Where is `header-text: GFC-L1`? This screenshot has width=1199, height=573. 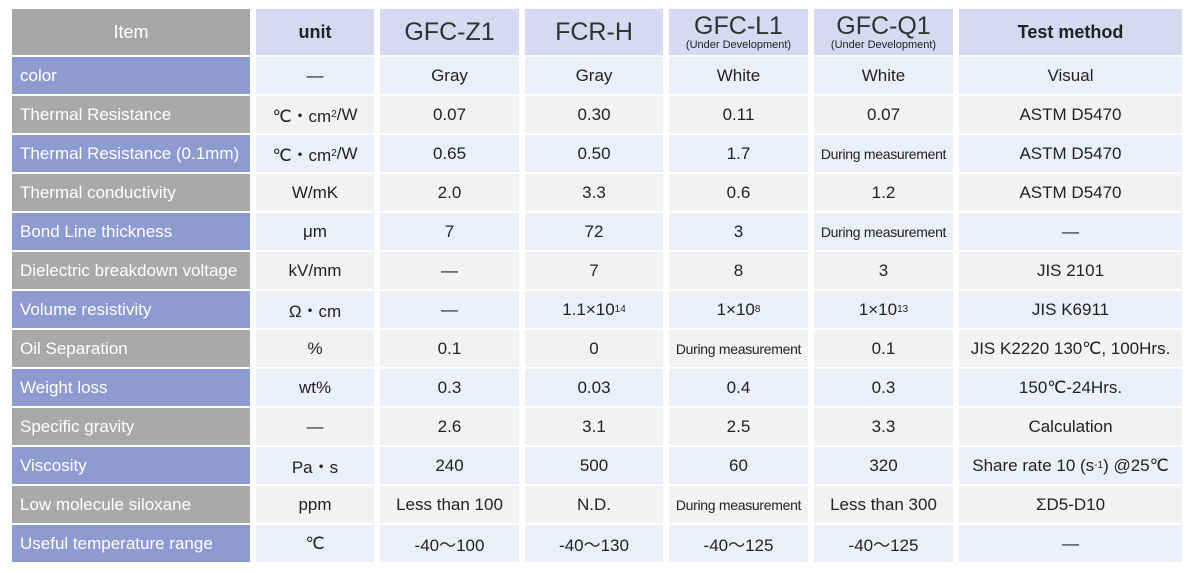
header-text: GFC-L1 is located at coordinates (738, 25).